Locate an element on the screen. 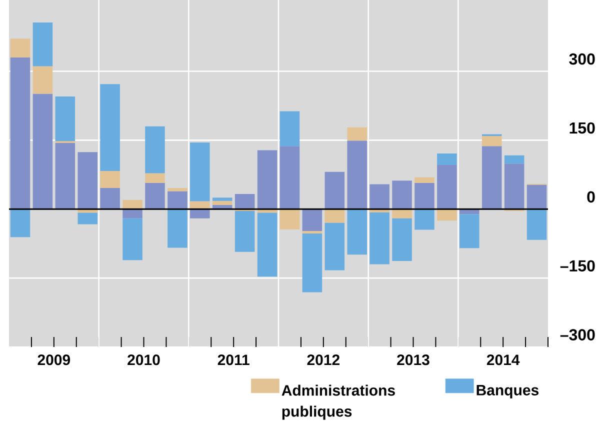 Image resolution: width=605 pixels, height=432 pixels. legend-label: Administrations publiques is located at coordinates (338, 402).